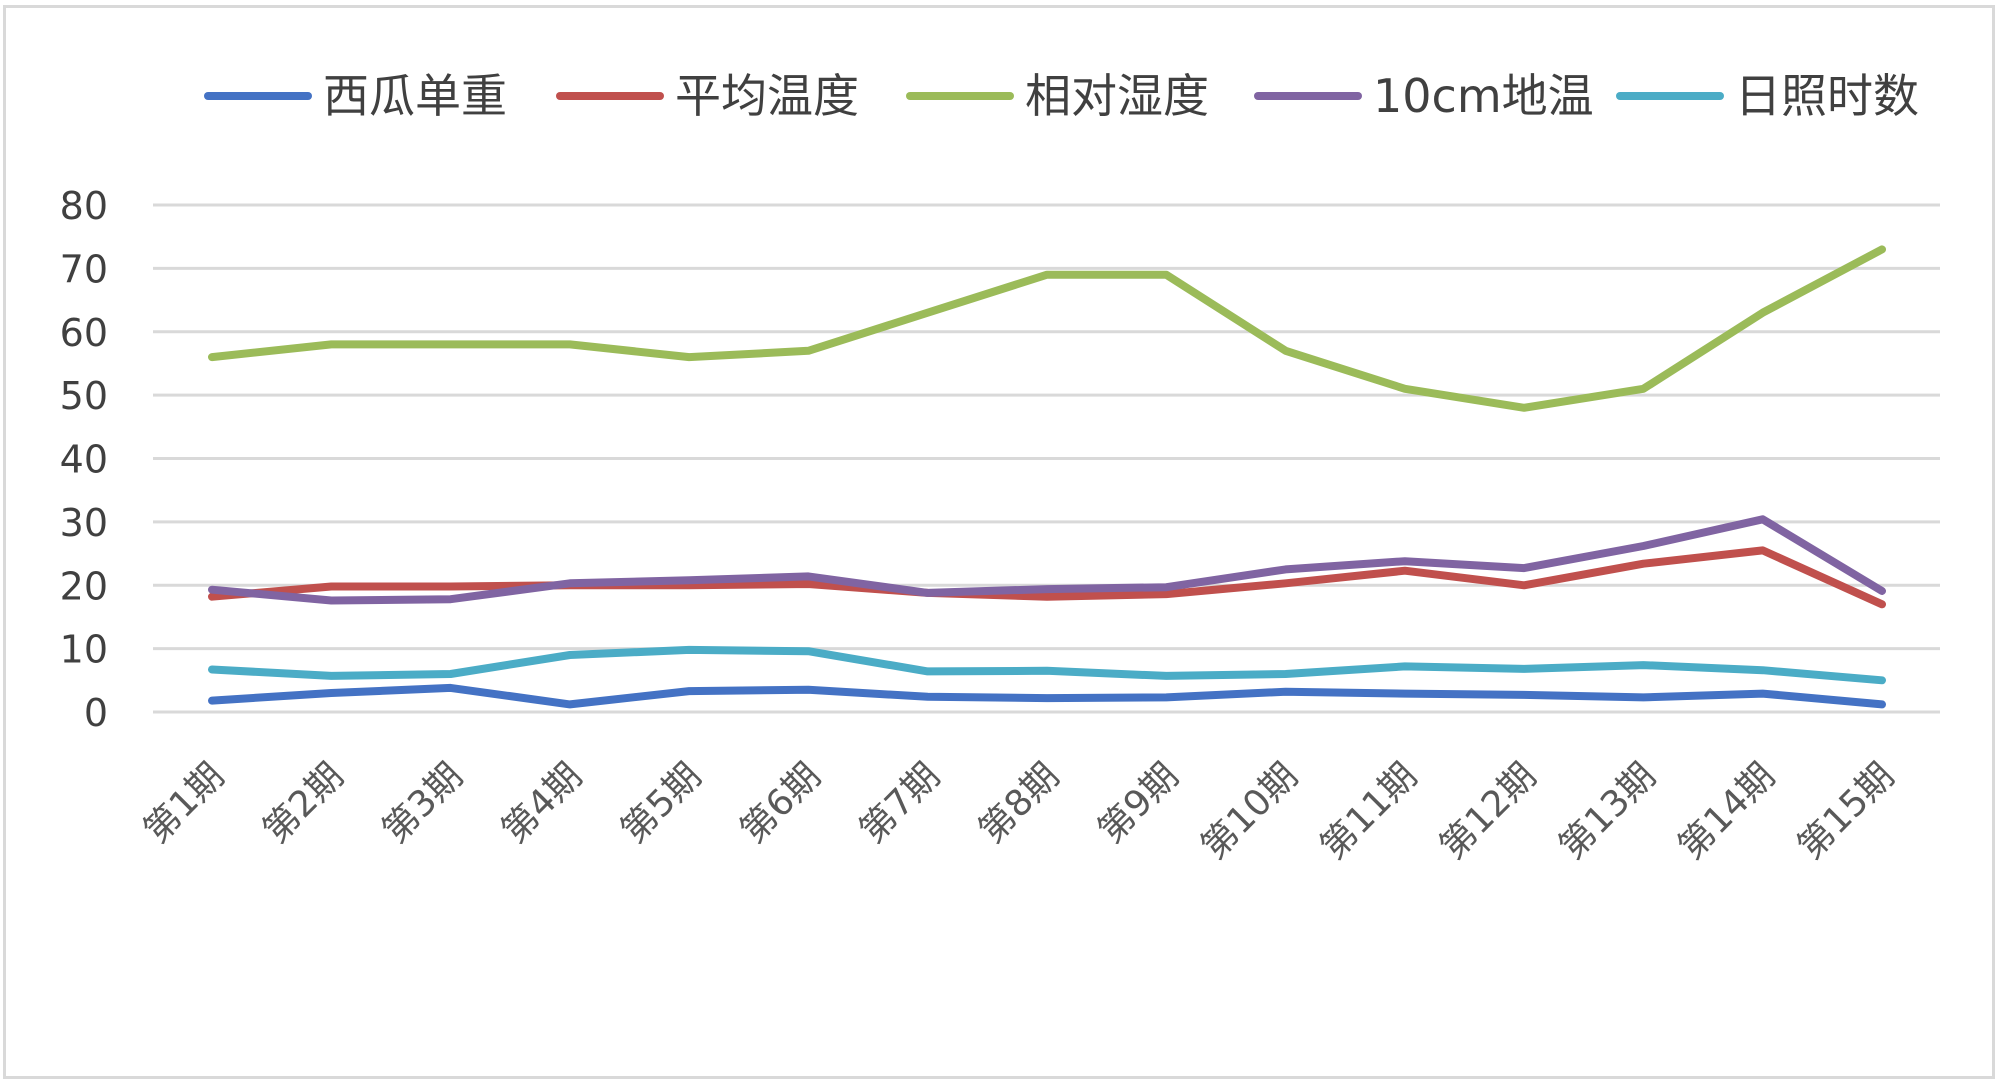  I want to click on y-tick-label: 80, so click(84, 206).